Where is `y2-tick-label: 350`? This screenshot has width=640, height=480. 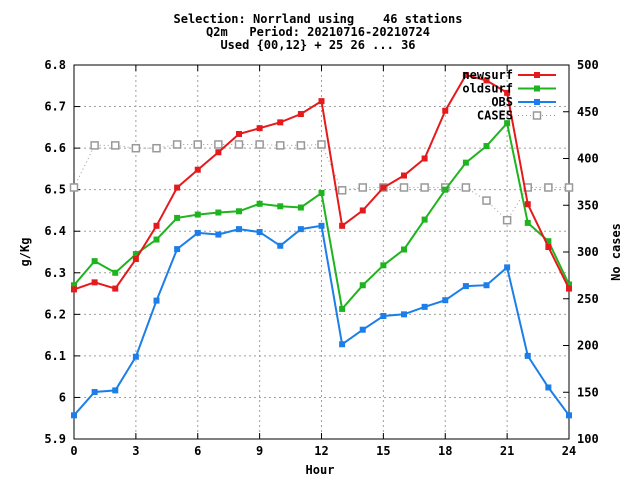 y2-tick-label: 350 is located at coordinates (588, 205).